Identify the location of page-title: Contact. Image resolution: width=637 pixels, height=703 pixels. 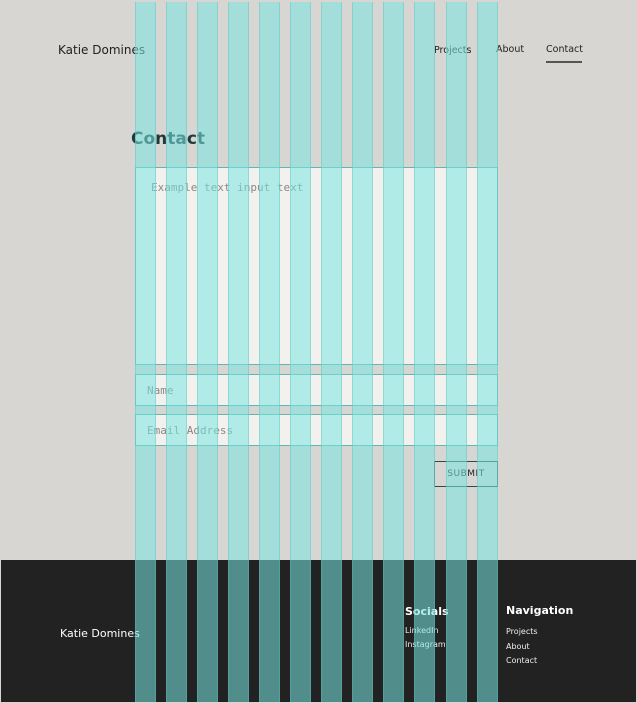
(168, 139).